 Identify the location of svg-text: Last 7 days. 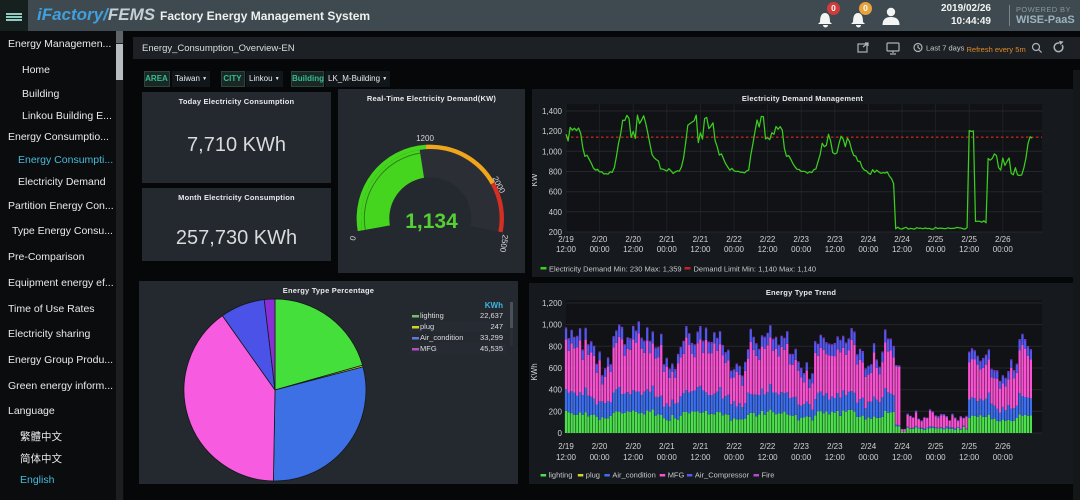
(945, 48).